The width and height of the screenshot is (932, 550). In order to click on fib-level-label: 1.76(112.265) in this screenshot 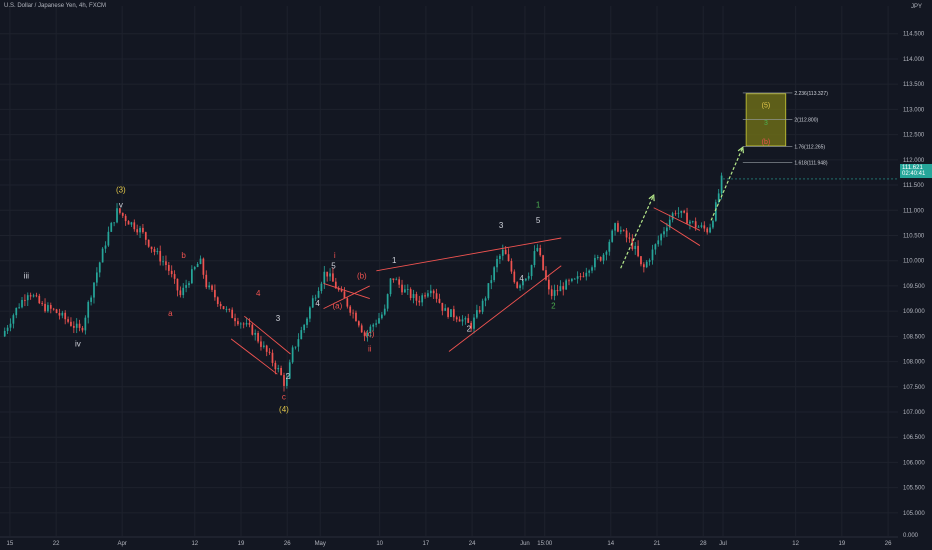, I will do `click(809, 147)`.